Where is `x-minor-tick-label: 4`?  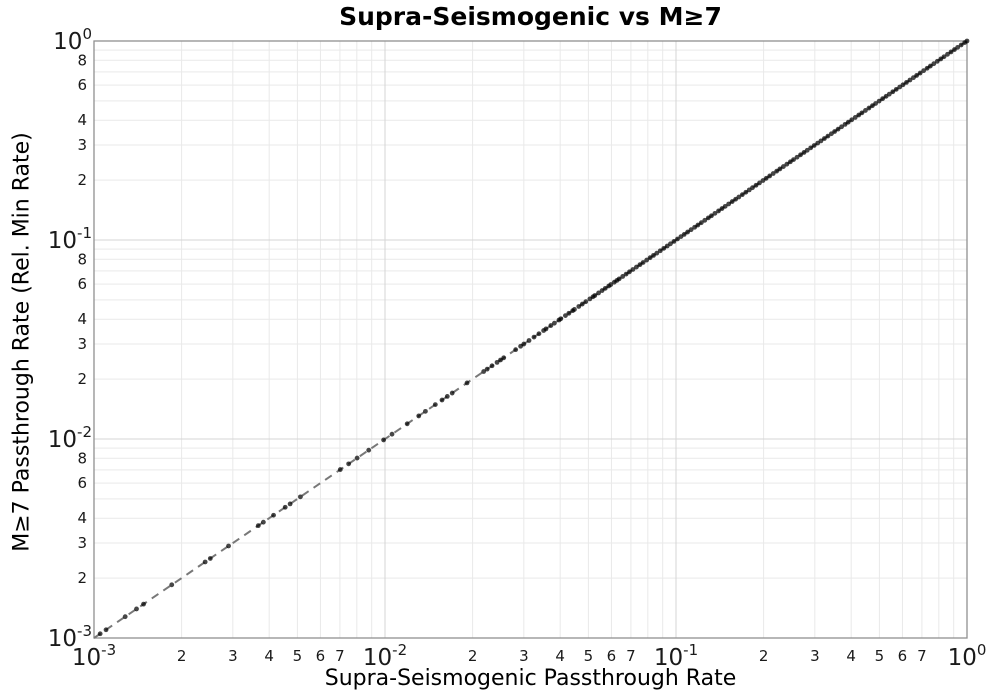
x-minor-tick-label: 4 is located at coordinates (560, 656).